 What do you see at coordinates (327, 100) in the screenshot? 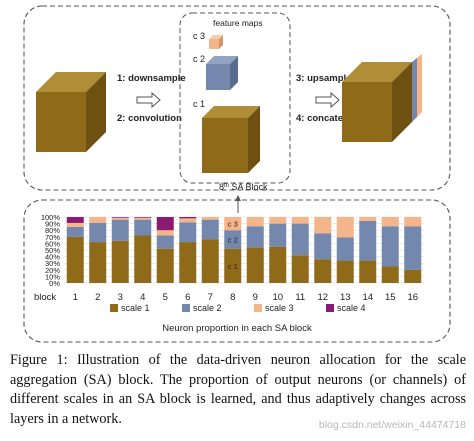
I see `right-arrow-icon` at bounding box center [327, 100].